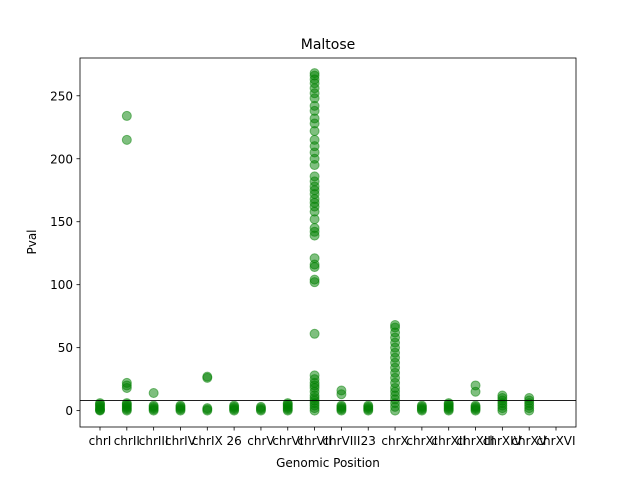  I want to click on x-tick-label: chrXI, so click(421, 441).